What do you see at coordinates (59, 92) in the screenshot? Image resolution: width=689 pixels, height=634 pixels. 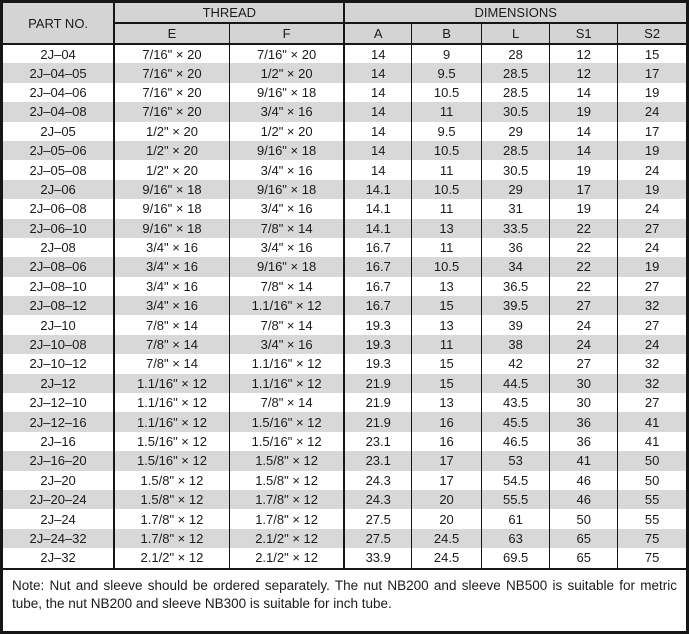 I see `part-no-cell: 2J–04–06` at bounding box center [59, 92].